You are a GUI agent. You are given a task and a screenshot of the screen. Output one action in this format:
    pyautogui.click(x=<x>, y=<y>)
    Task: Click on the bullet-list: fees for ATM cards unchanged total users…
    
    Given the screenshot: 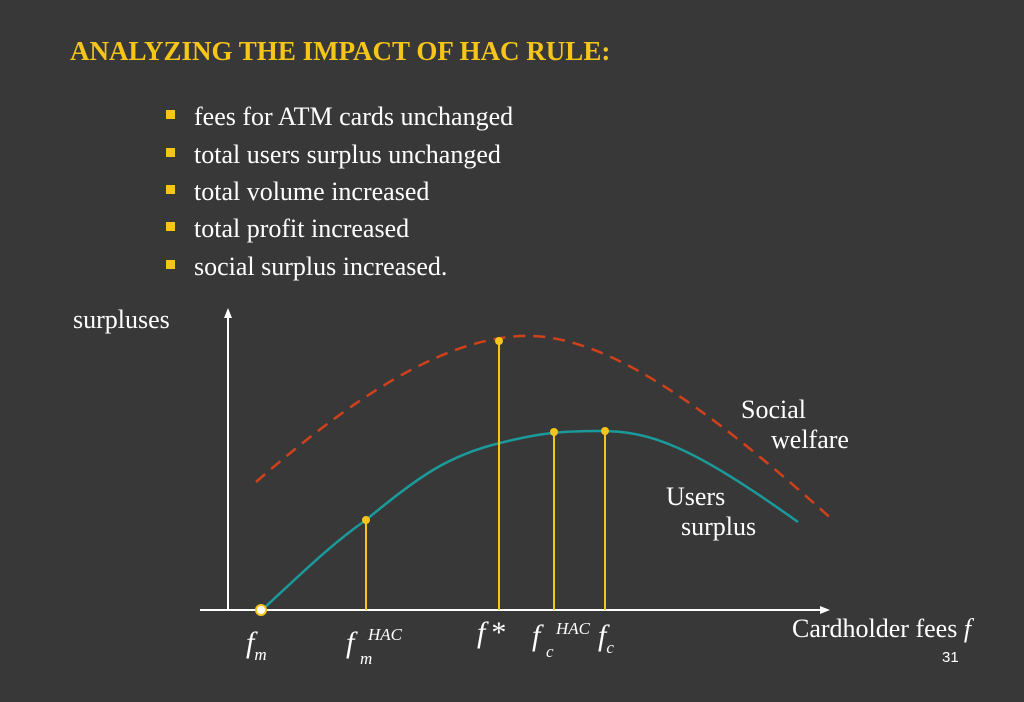 What is the action you would take?
    pyautogui.click(x=339, y=191)
    